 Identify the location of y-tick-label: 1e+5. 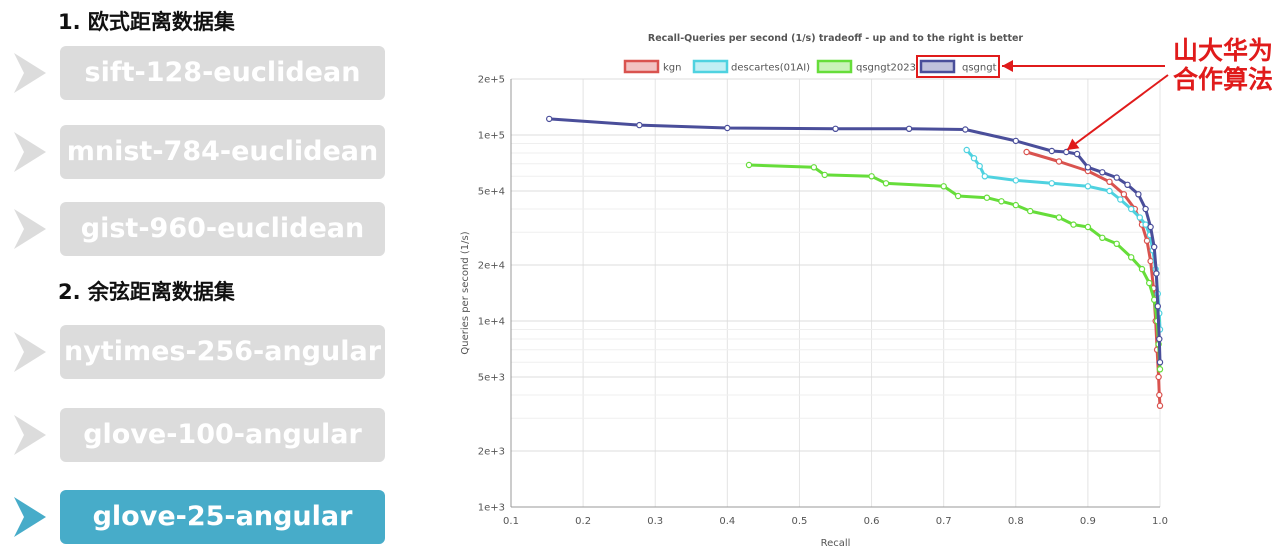
(491, 135).